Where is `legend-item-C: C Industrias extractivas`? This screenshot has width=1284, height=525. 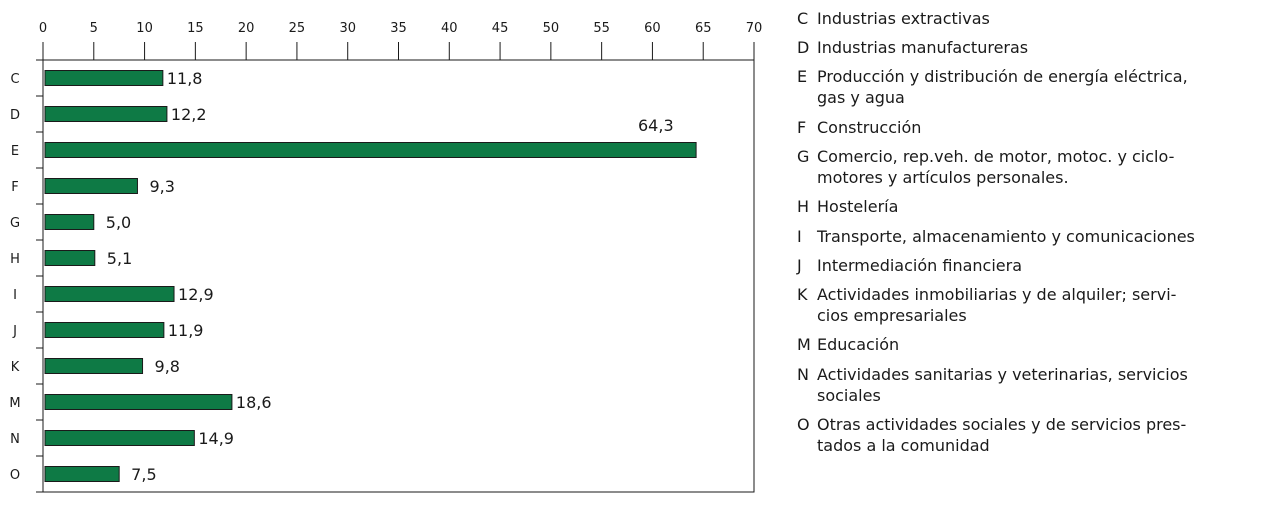
legend-item-C: C Industrias extractivas is located at coordinates (1040, 18).